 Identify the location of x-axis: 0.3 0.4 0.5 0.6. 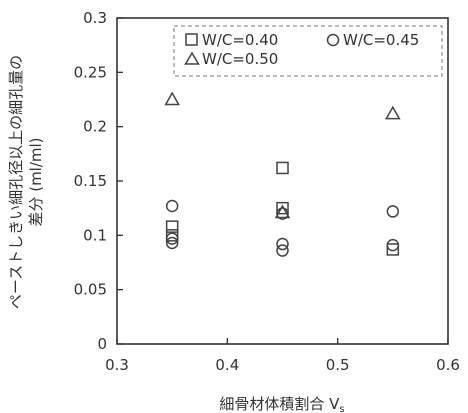
(282, 356).